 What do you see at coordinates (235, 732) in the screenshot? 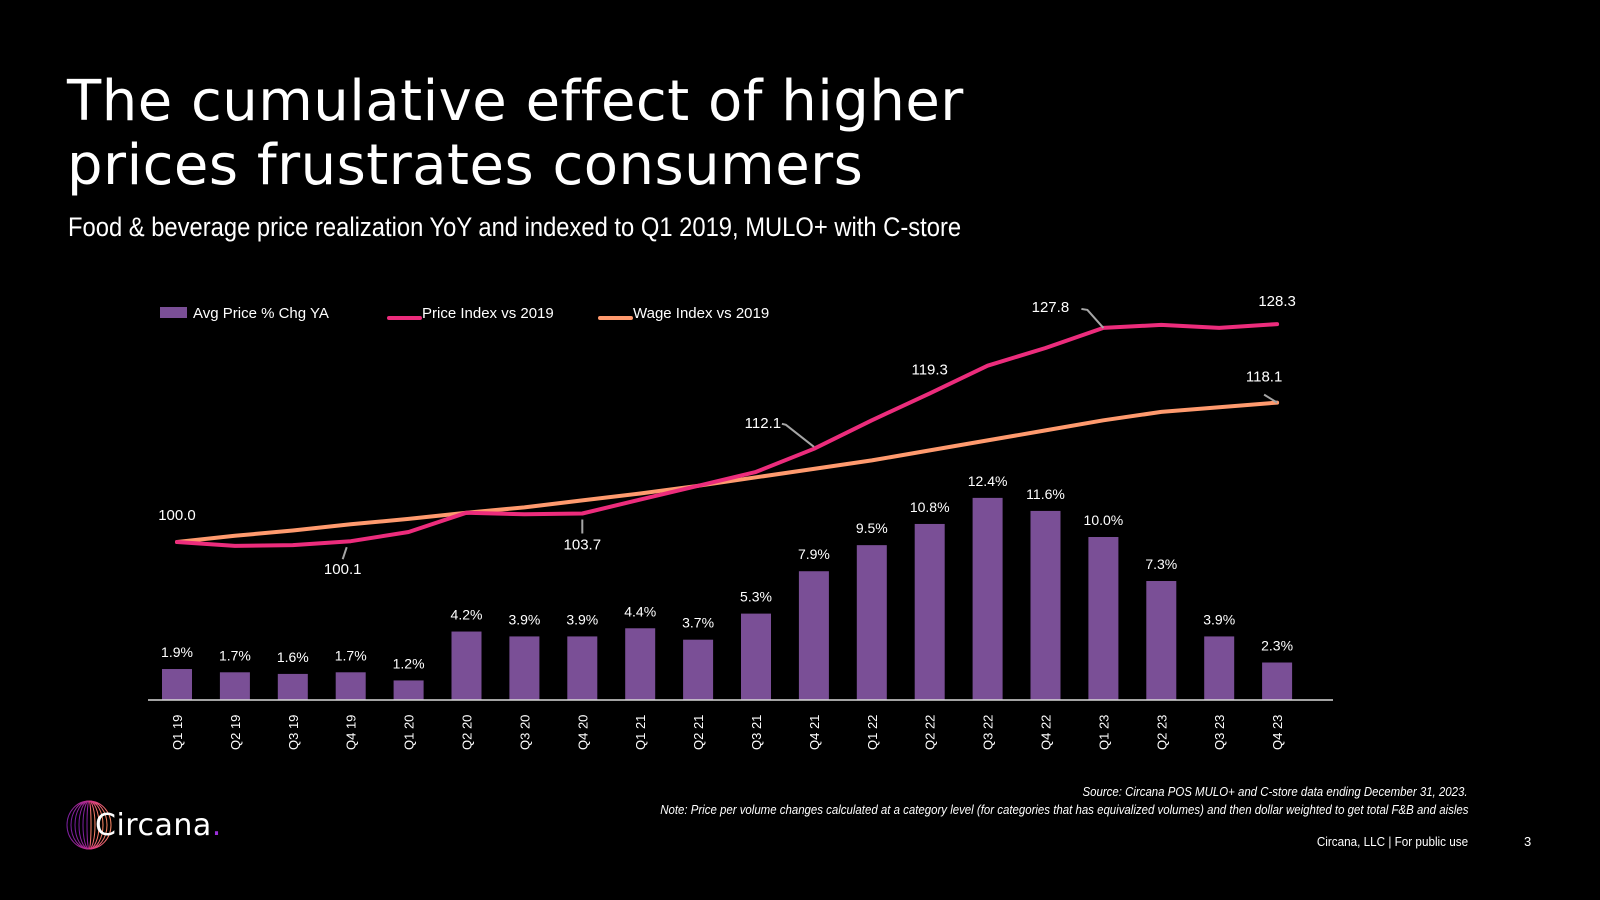
I see `x-tick-label: Q2 19` at bounding box center [235, 732].